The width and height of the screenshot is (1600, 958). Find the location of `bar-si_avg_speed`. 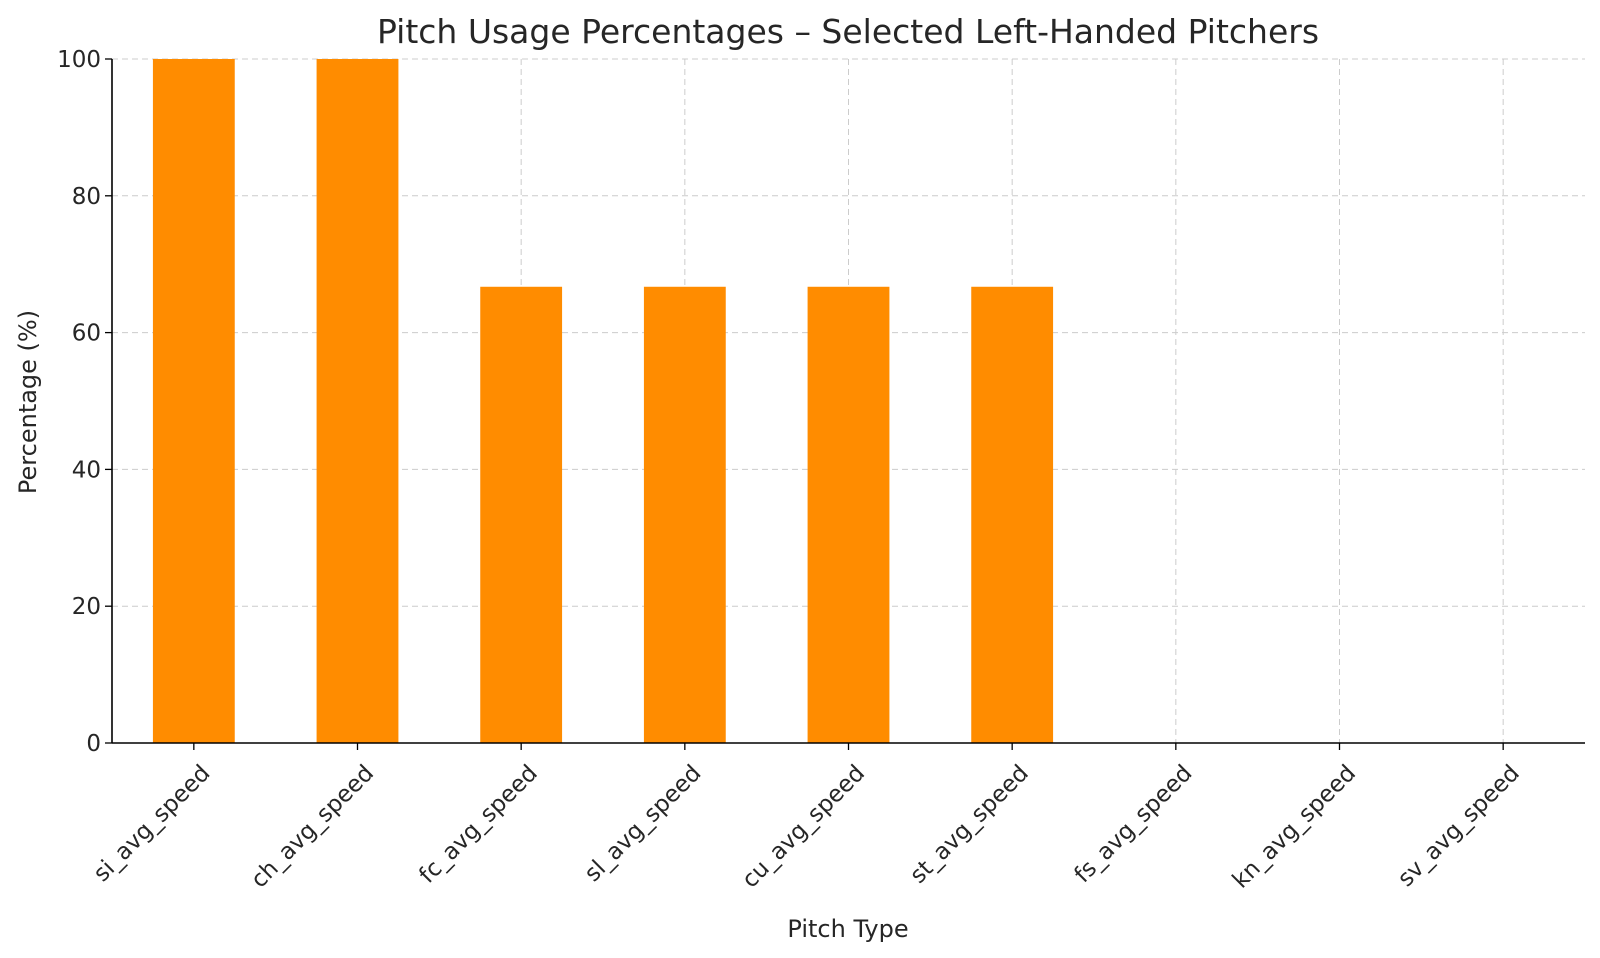

bar-si_avg_speed is located at coordinates (193, 401).